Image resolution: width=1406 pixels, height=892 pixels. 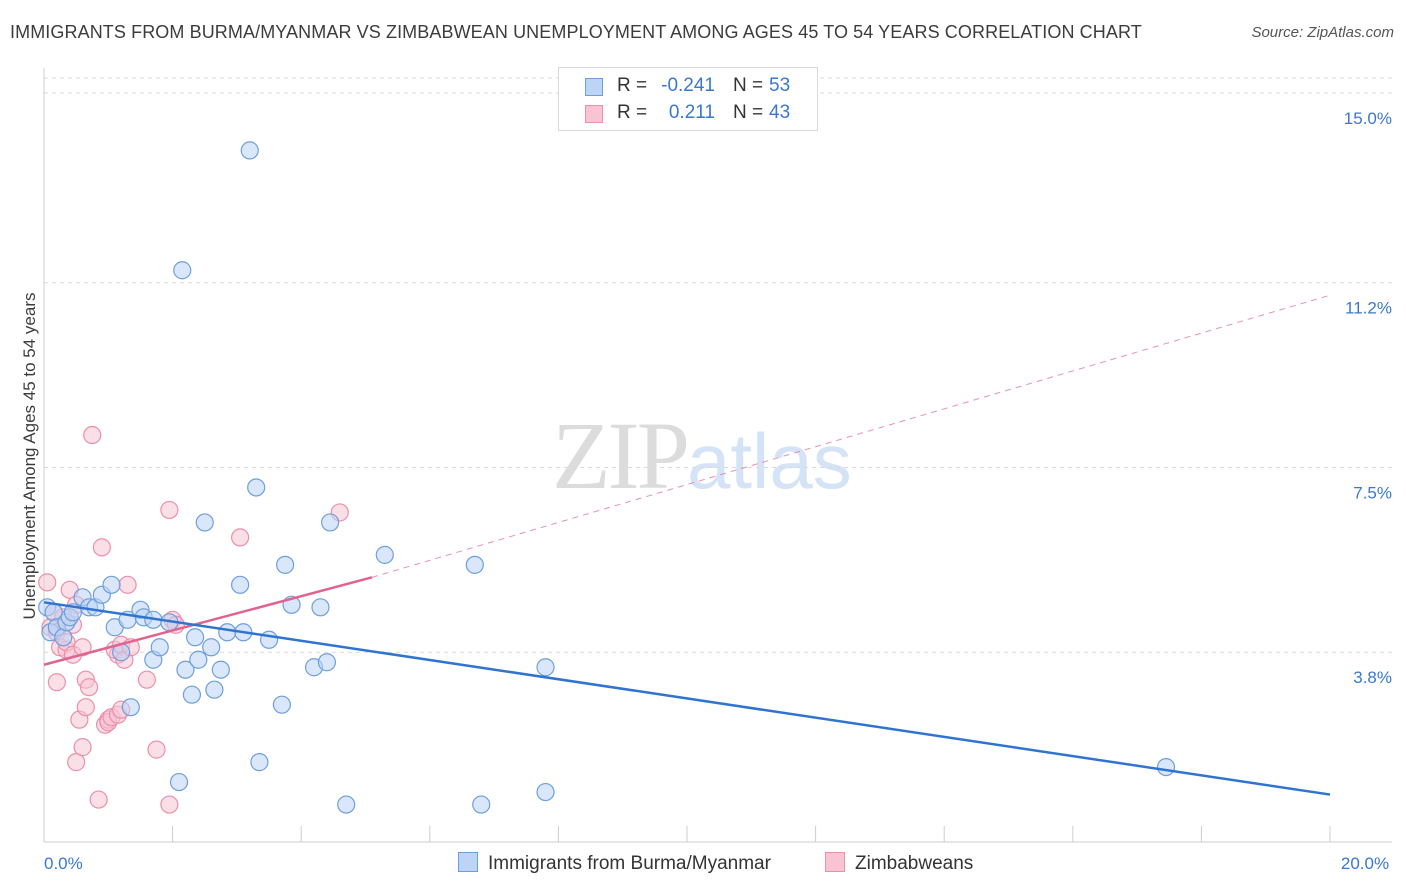 What do you see at coordinates (63, 863) in the screenshot?
I see `x-tick-label: 0.0%` at bounding box center [63, 863].